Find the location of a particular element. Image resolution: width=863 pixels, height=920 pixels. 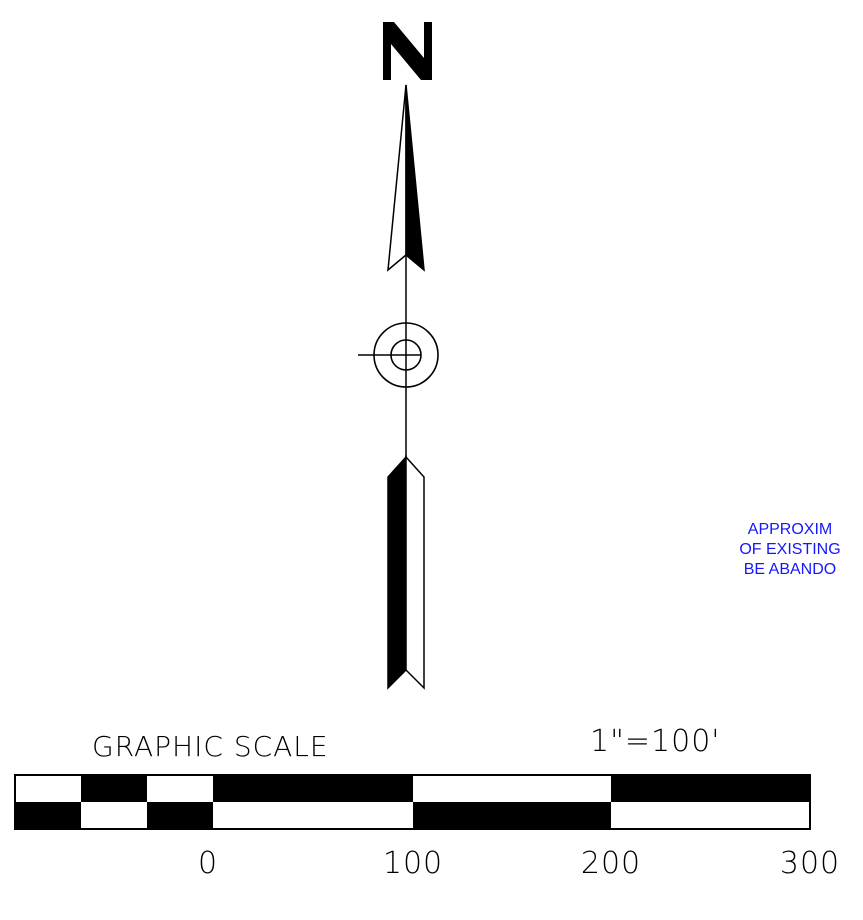

scale-tick-label: 100 is located at coordinates (413, 863).